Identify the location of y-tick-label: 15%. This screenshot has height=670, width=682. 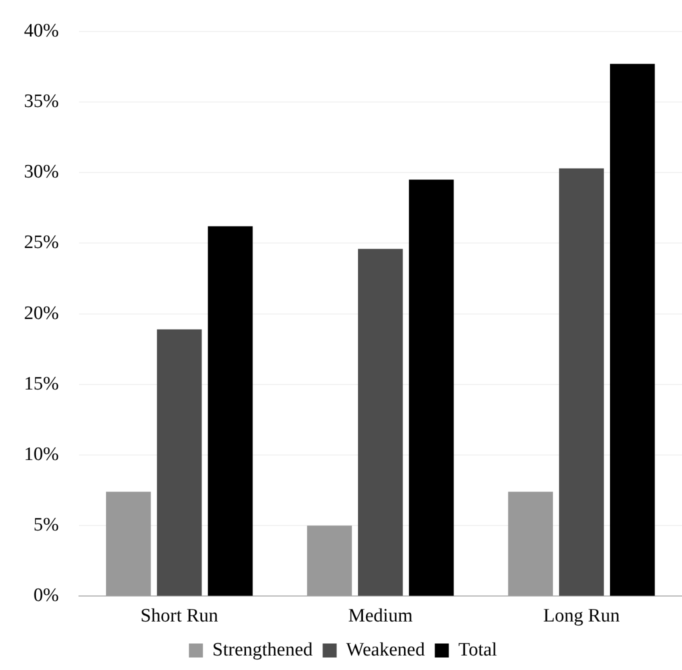
(41, 383).